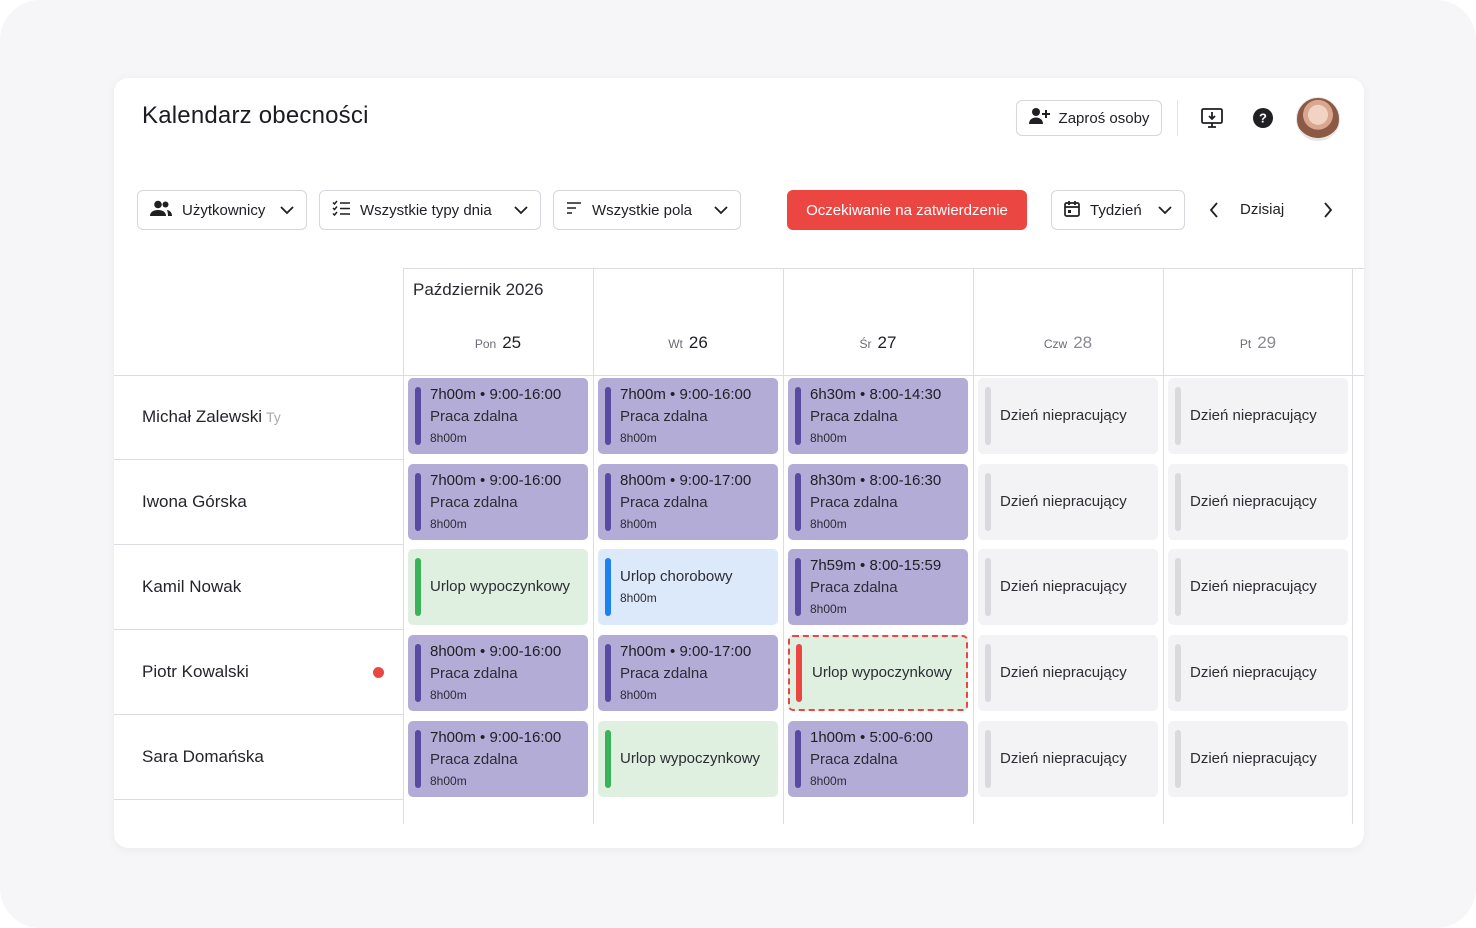 This screenshot has height=928, width=1476. I want to click on shift-entry: 6h30m • 8:00-14:30 Praca zdalna 8h00m, so click(878, 416).